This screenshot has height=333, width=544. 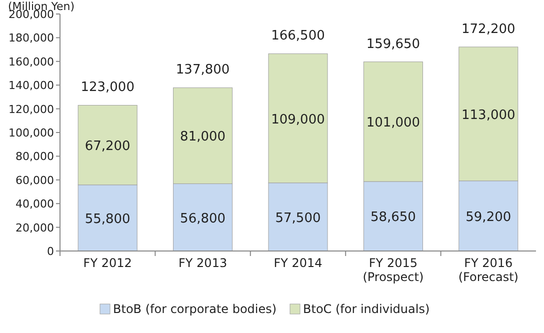 What do you see at coordinates (31, 133) in the screenshot?
I see `y-tick-label: 100,000` at bounding box center [31, 133].